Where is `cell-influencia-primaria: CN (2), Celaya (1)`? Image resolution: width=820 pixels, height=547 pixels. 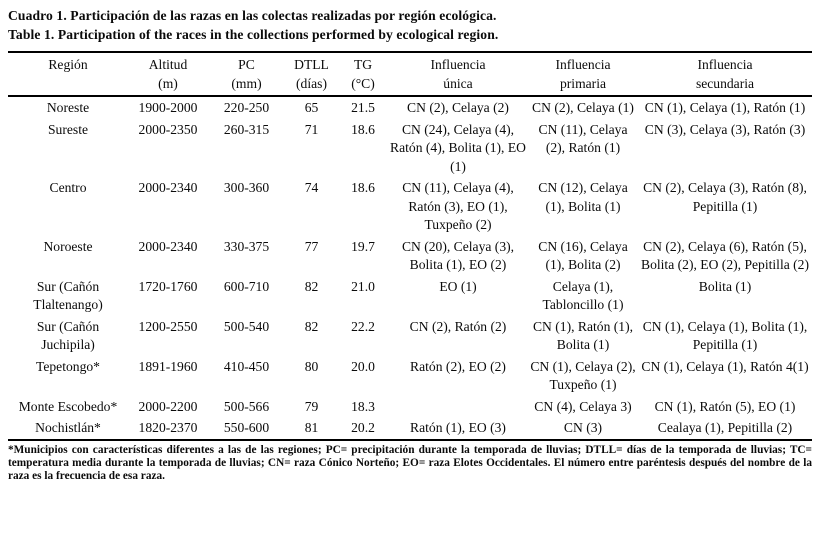
cell-influencia-primaria: CN (2), Celaya (1) is located at coordinates (583, 107).